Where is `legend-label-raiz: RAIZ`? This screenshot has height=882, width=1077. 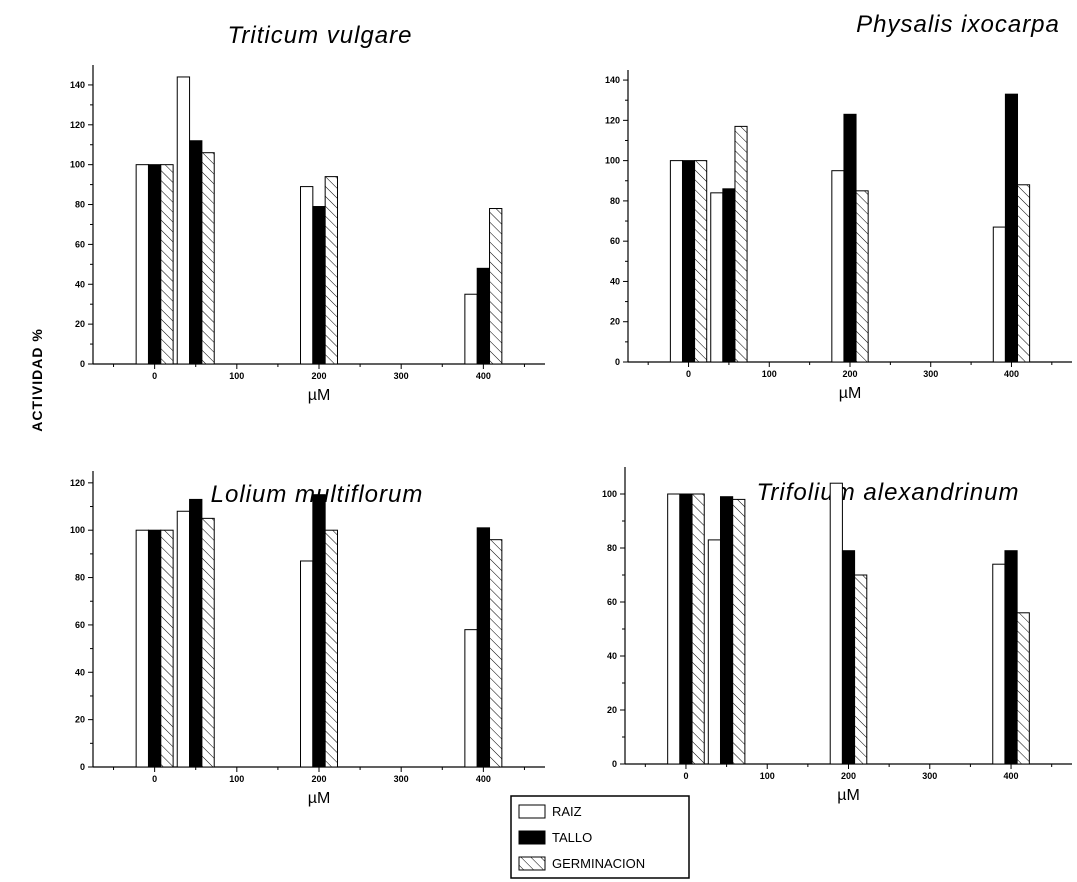
legend-label-raiz: RAIZ is located at coordinates (567, 811).